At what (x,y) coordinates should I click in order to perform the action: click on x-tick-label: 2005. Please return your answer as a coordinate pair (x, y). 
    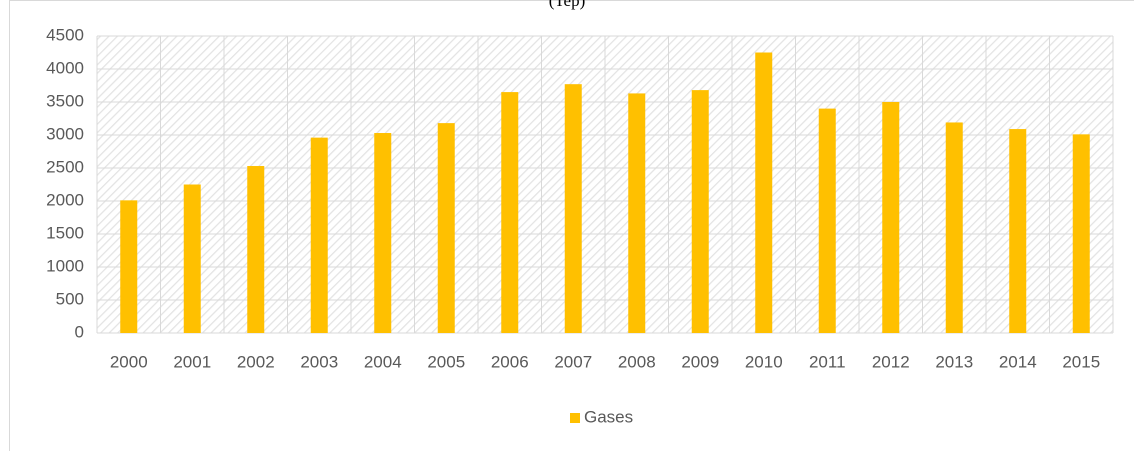
    Looking at the image, I should click on (446, 361).